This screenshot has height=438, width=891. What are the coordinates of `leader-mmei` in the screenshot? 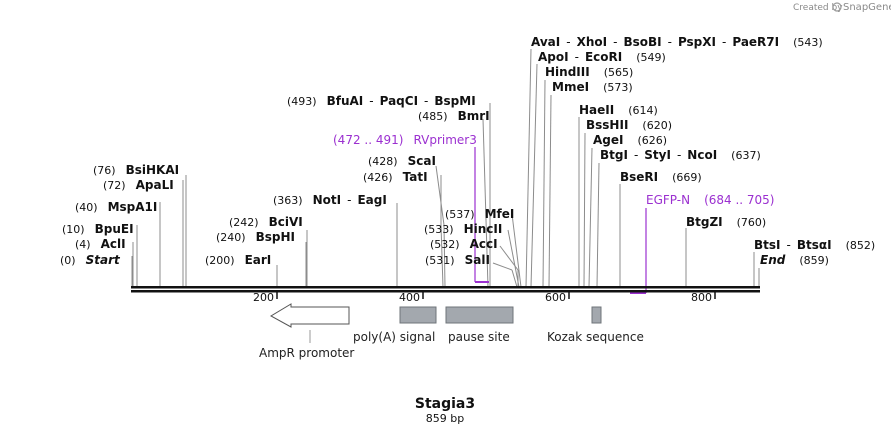 It's located at (550, 191).